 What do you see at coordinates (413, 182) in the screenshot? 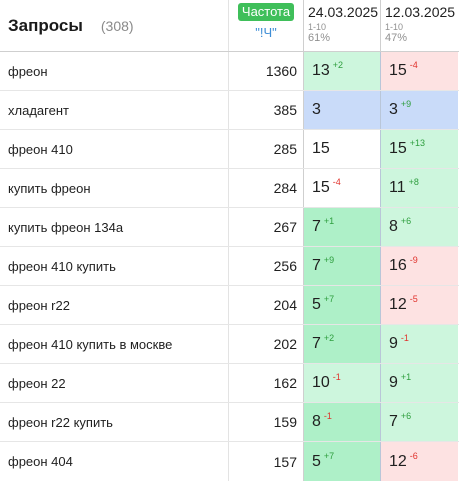
I see `position-change: +8` at bounding box center [413, 182].